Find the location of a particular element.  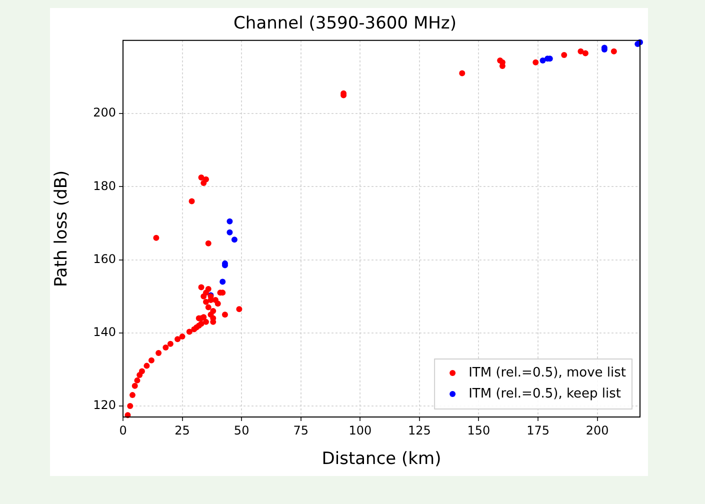

x-tick-label: 25 is located at coordinates (182, 430).